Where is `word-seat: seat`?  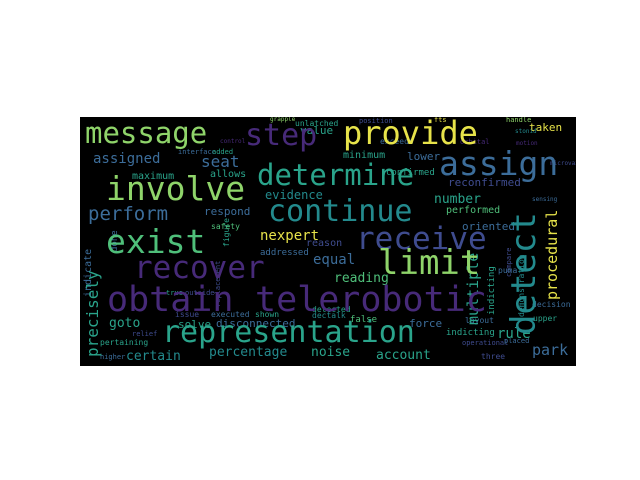
word-seat: seat is located at coordinates (220, 161).